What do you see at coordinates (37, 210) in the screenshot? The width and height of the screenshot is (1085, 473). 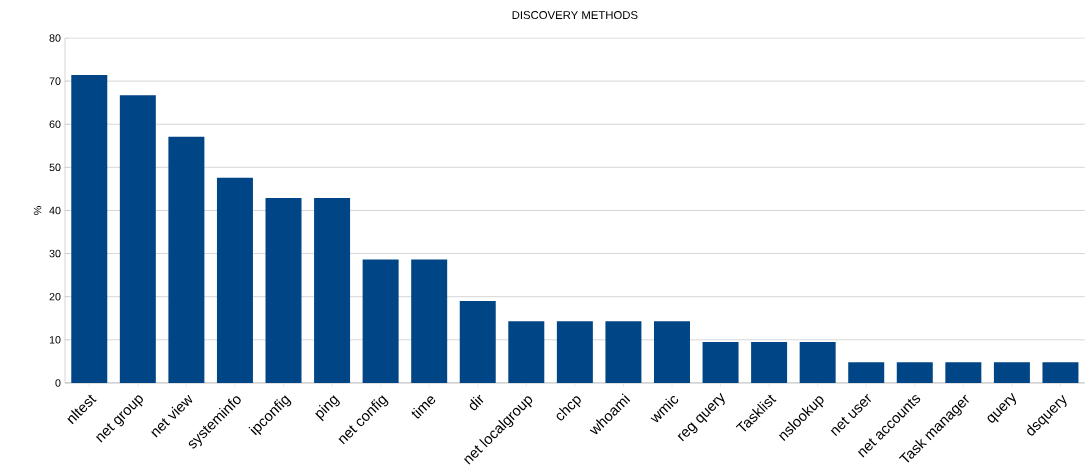 I see `y-axis-title: %` at bounding box center [37, 210].